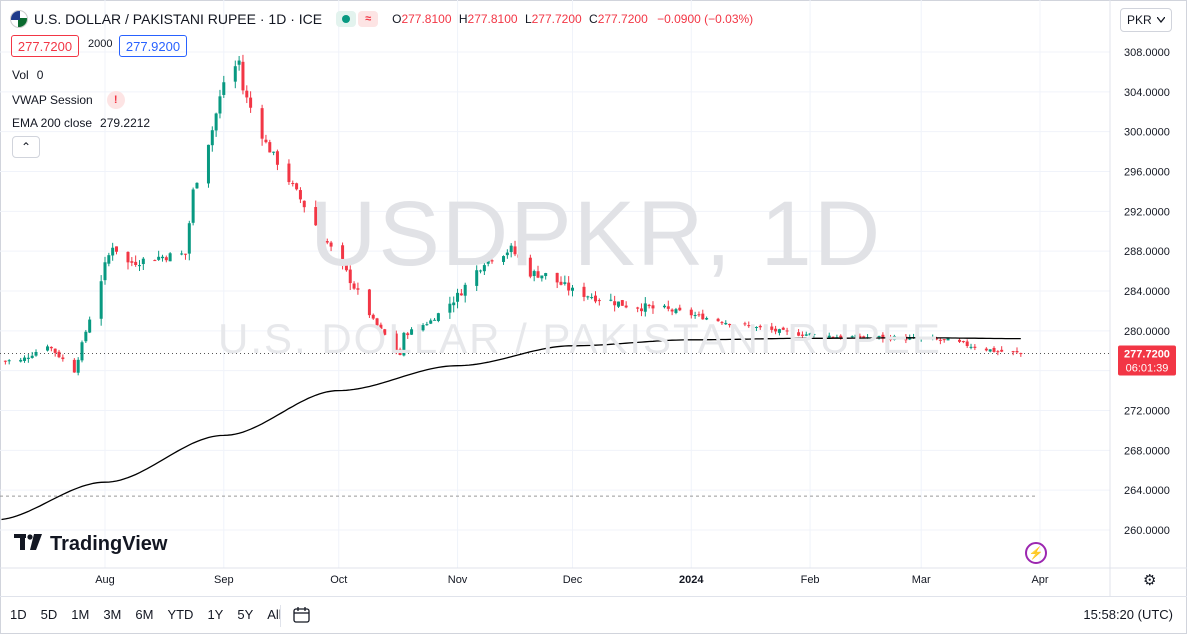 The image size is (1187, 634). Describe the element at coordinates (1150, 580) in the screenshot. I see `gear-icon: ⚙` at that location.